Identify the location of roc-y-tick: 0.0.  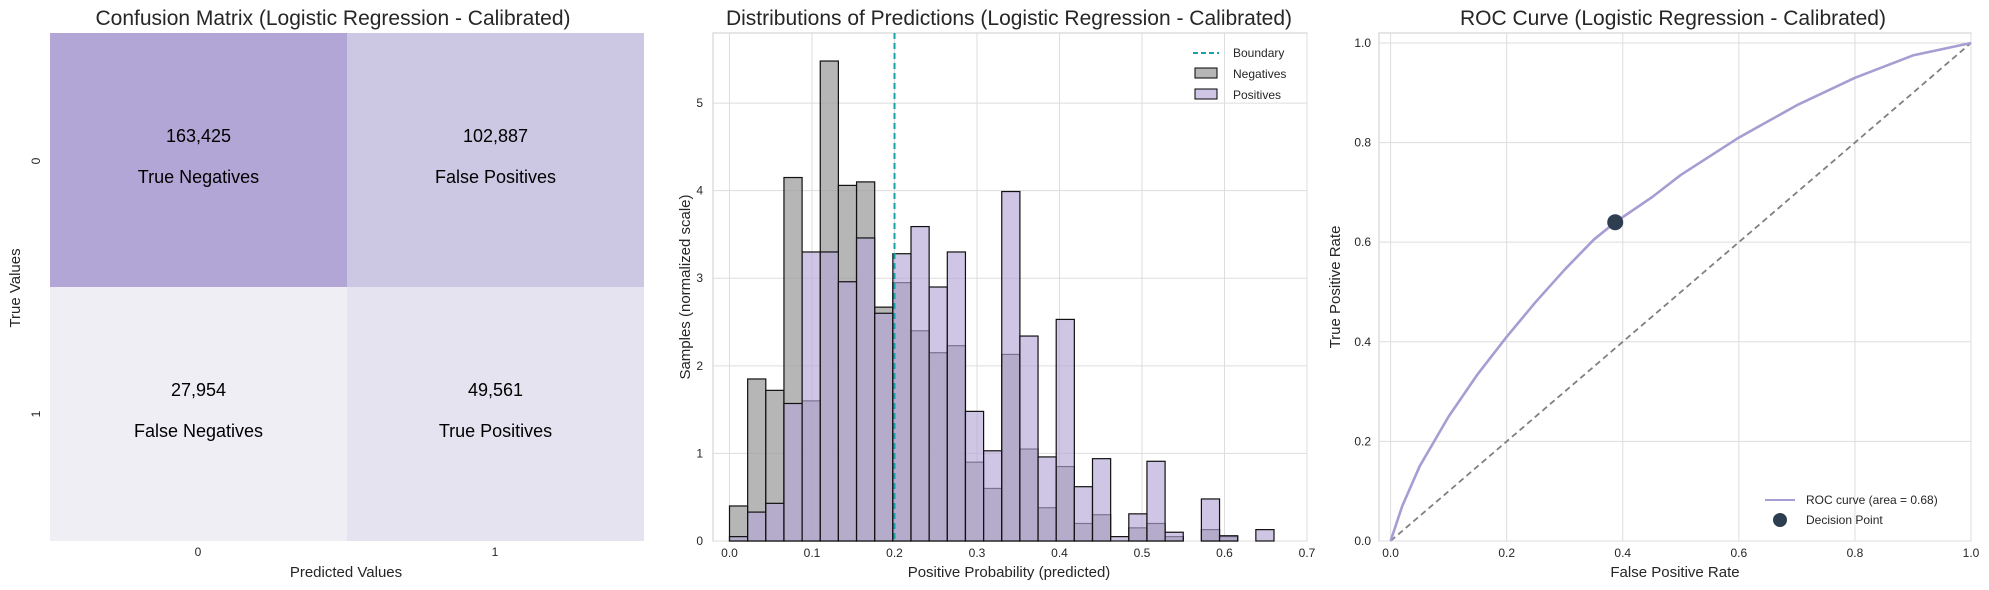
(1362, 541).